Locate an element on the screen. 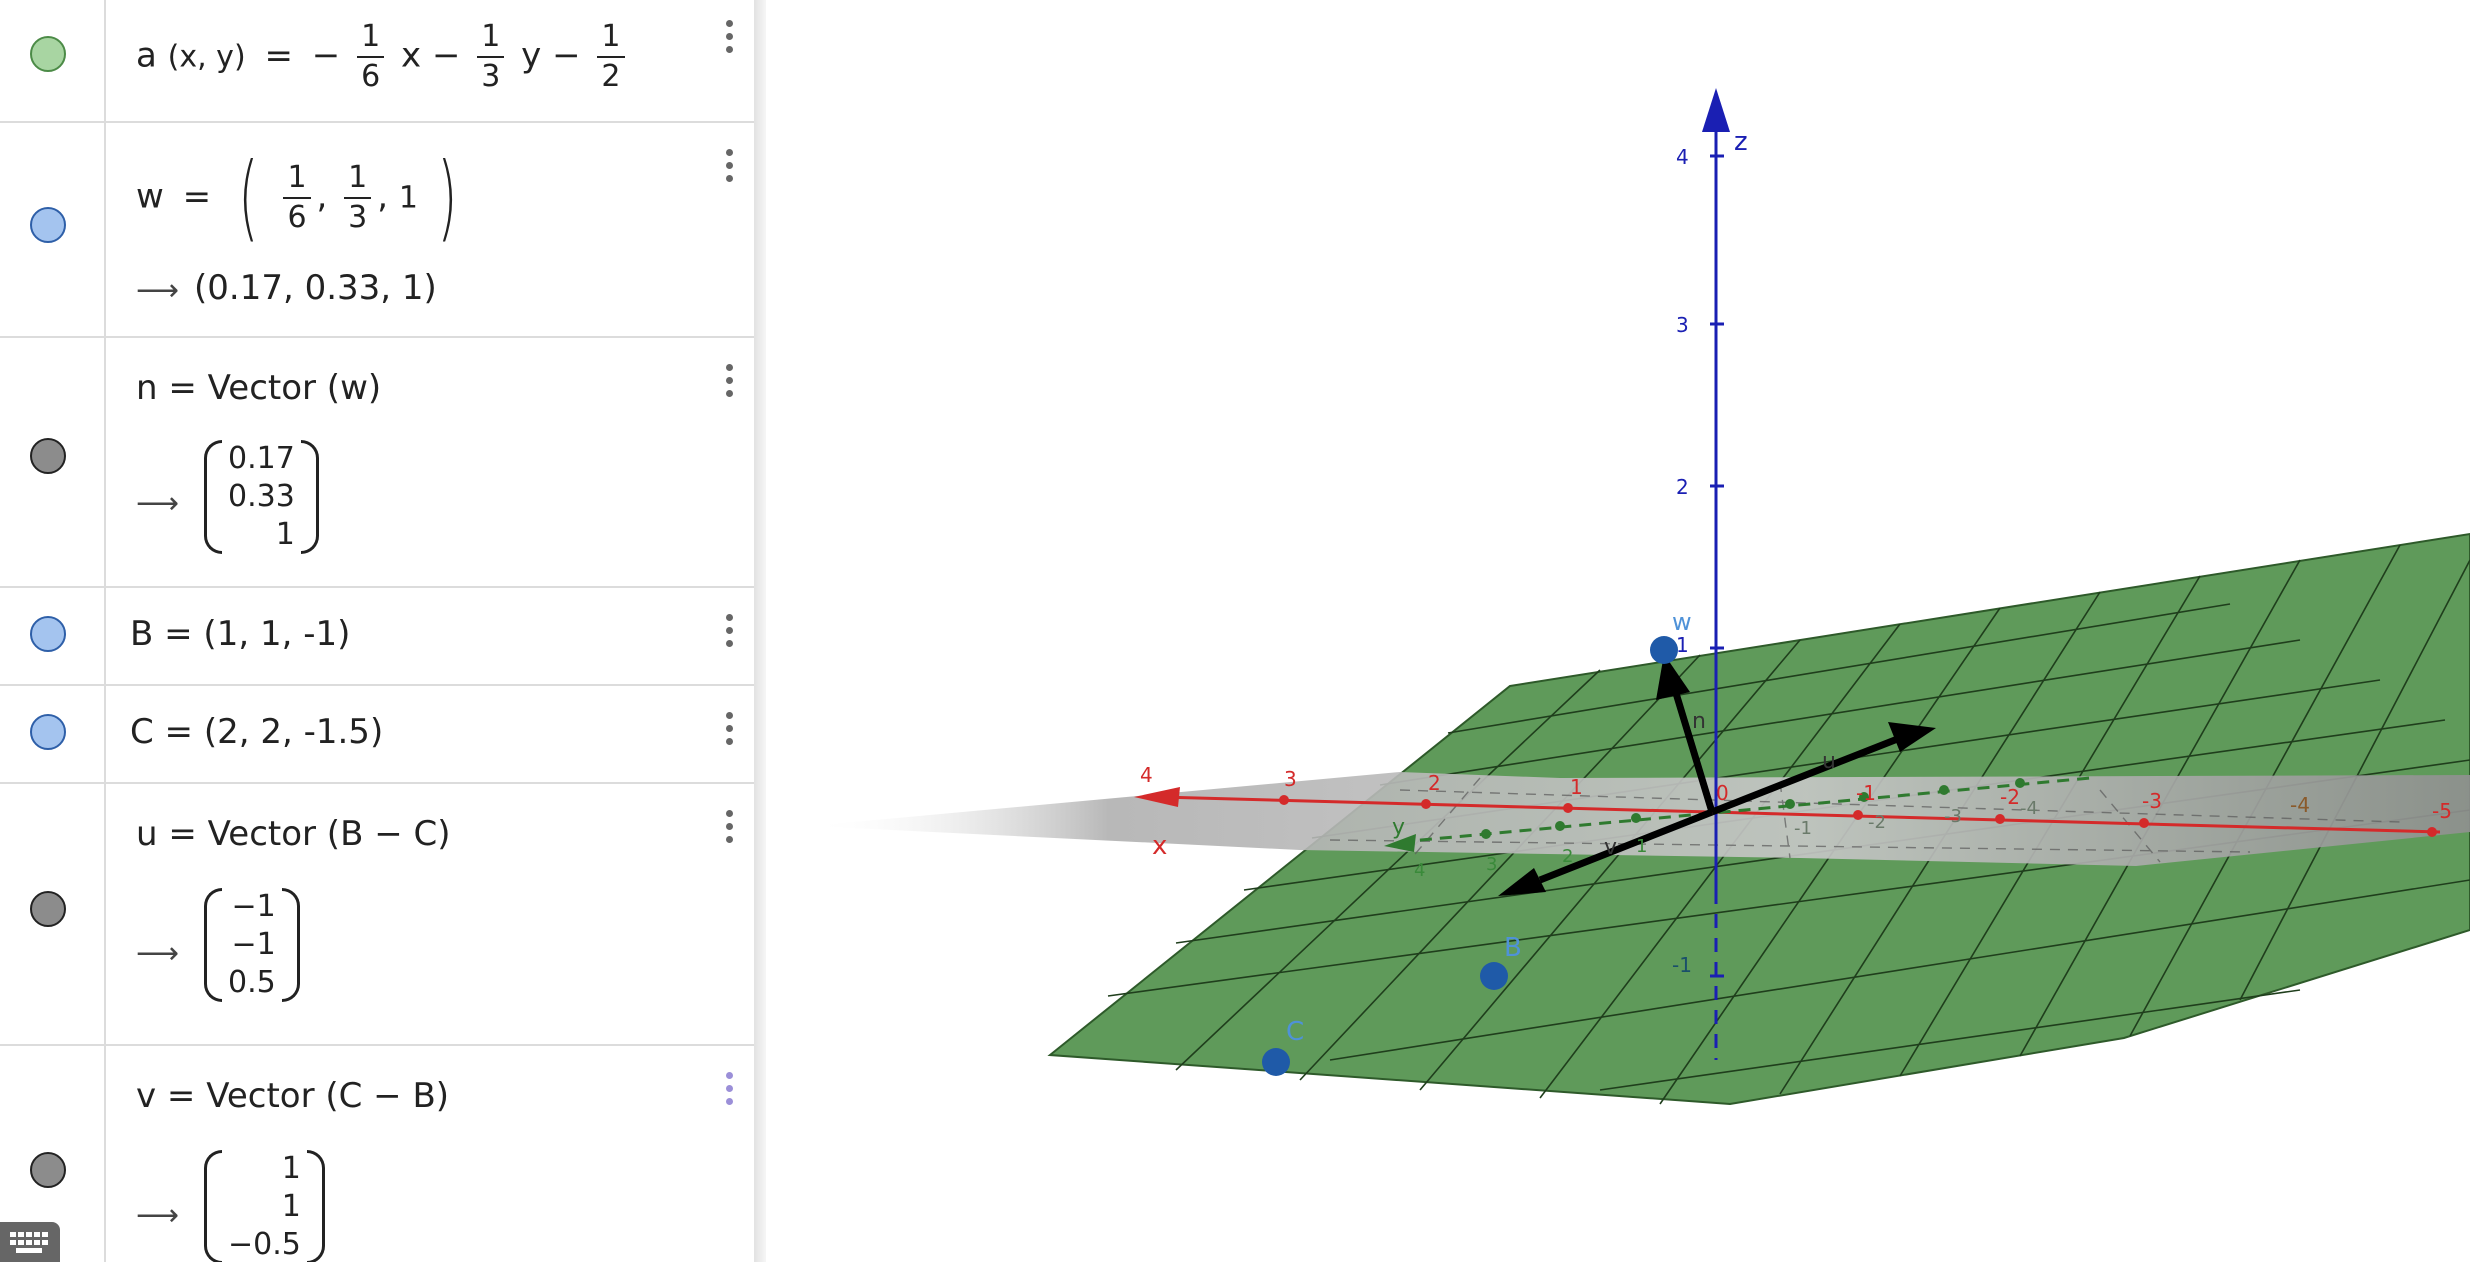  vector-v-label: v is located at coordinates (1610, 847).